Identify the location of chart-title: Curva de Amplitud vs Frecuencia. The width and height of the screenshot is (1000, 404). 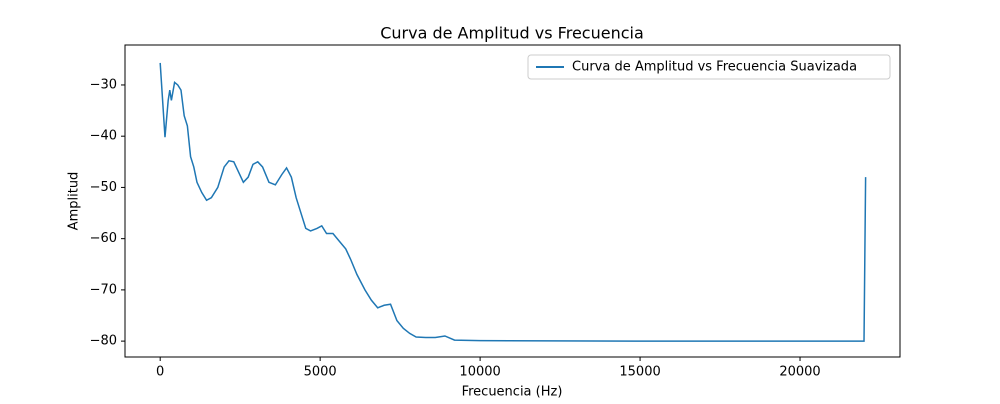
(512, 33).